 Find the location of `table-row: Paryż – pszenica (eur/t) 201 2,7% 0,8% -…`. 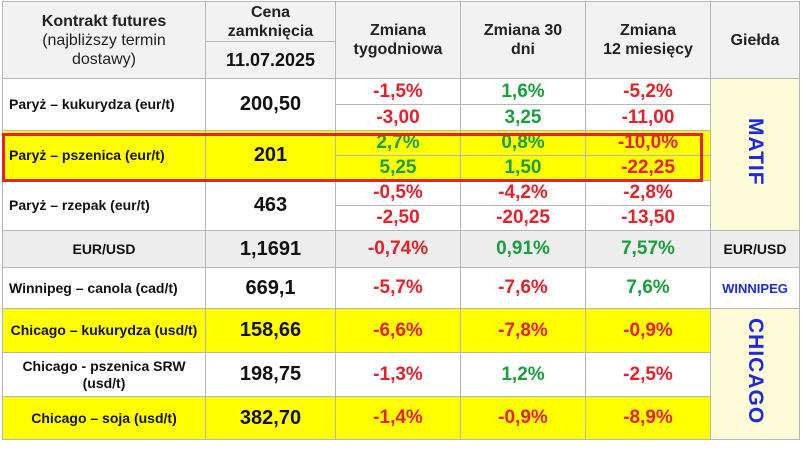

table-row: Paryż – pszenica (eur/t) 201 2,7% 0,8% -… is located at coordinates (401, 155).